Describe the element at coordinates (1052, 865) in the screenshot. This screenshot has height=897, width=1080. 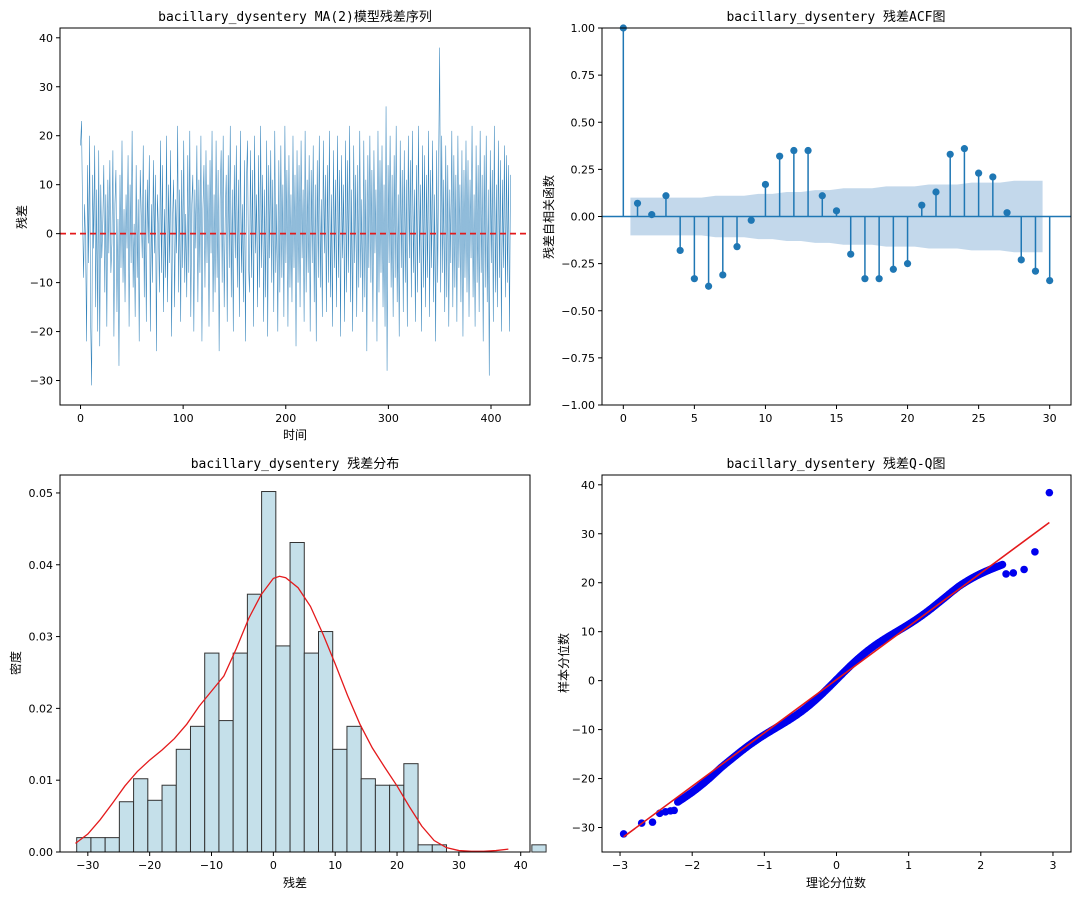
I see `qq-xtick-label: 3` at that location.